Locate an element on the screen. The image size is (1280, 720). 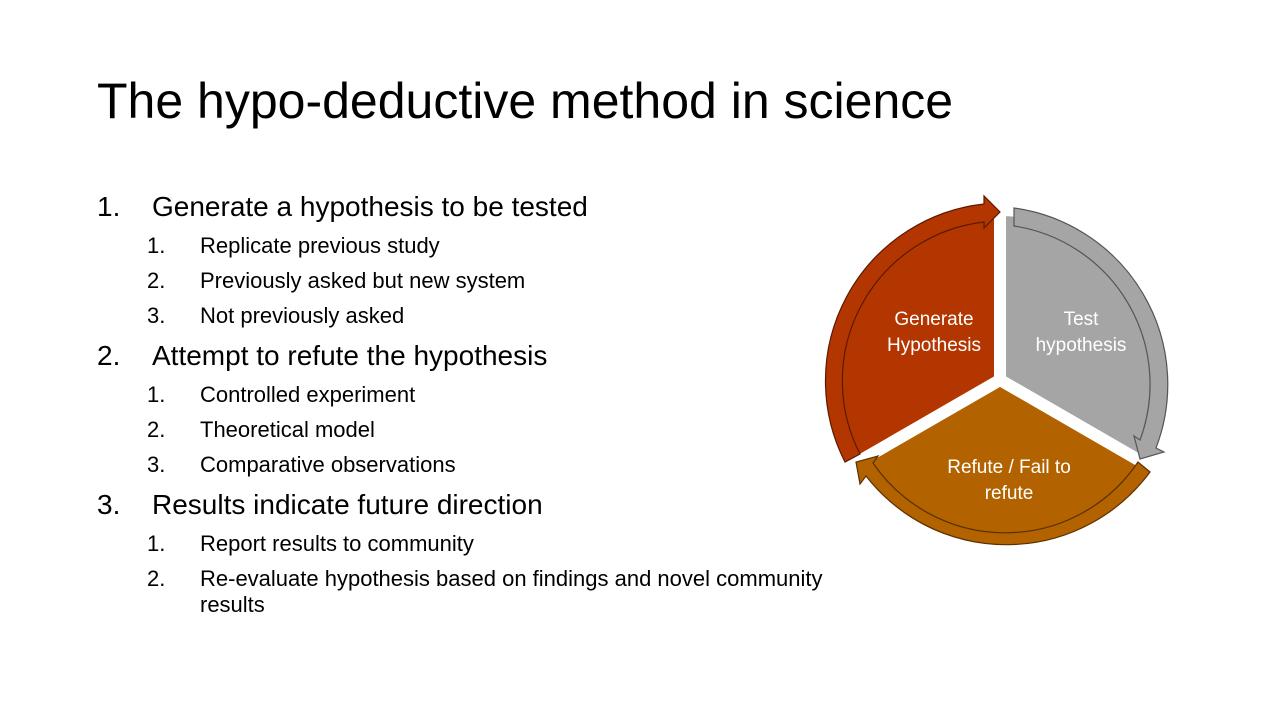
outline-subitem-2-3: 3. Comparative observations is located at coordinates (487, 465).